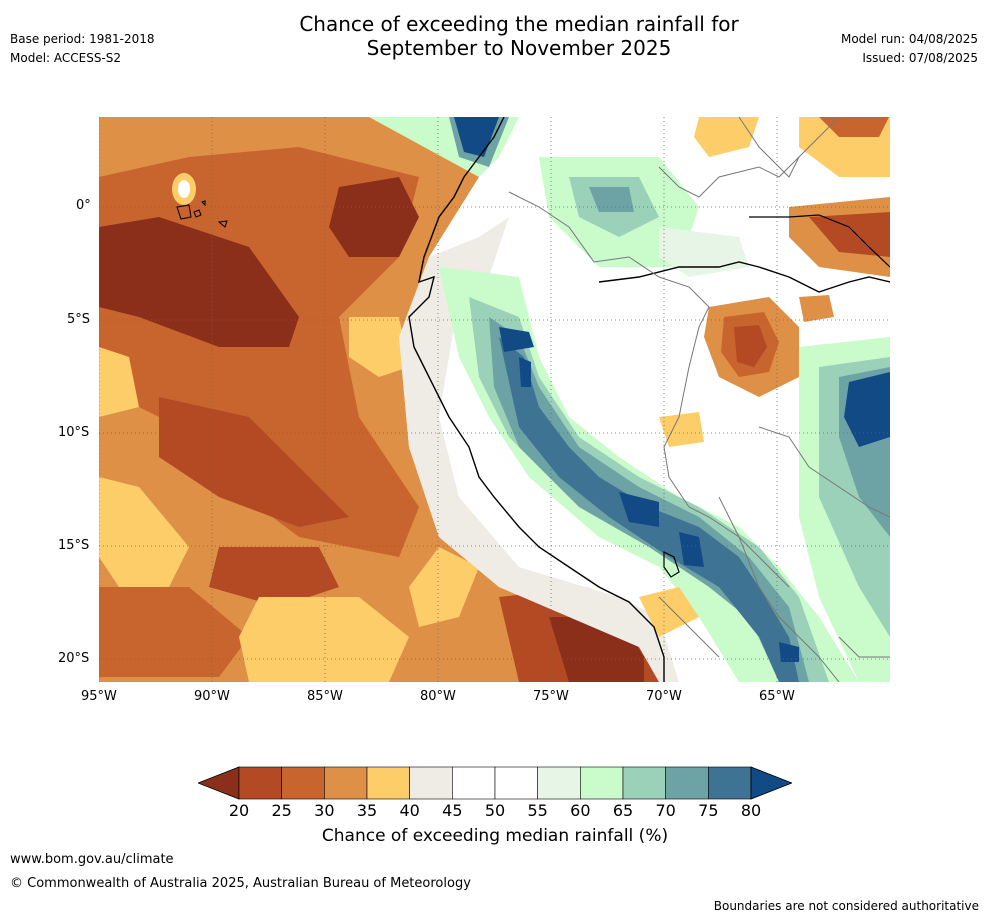 Image resolution: width=988 pixels, height=919 pixels. Describe the element at coordinates (671, 564) in the screenshot. I see `lake-titicaca` at that location.